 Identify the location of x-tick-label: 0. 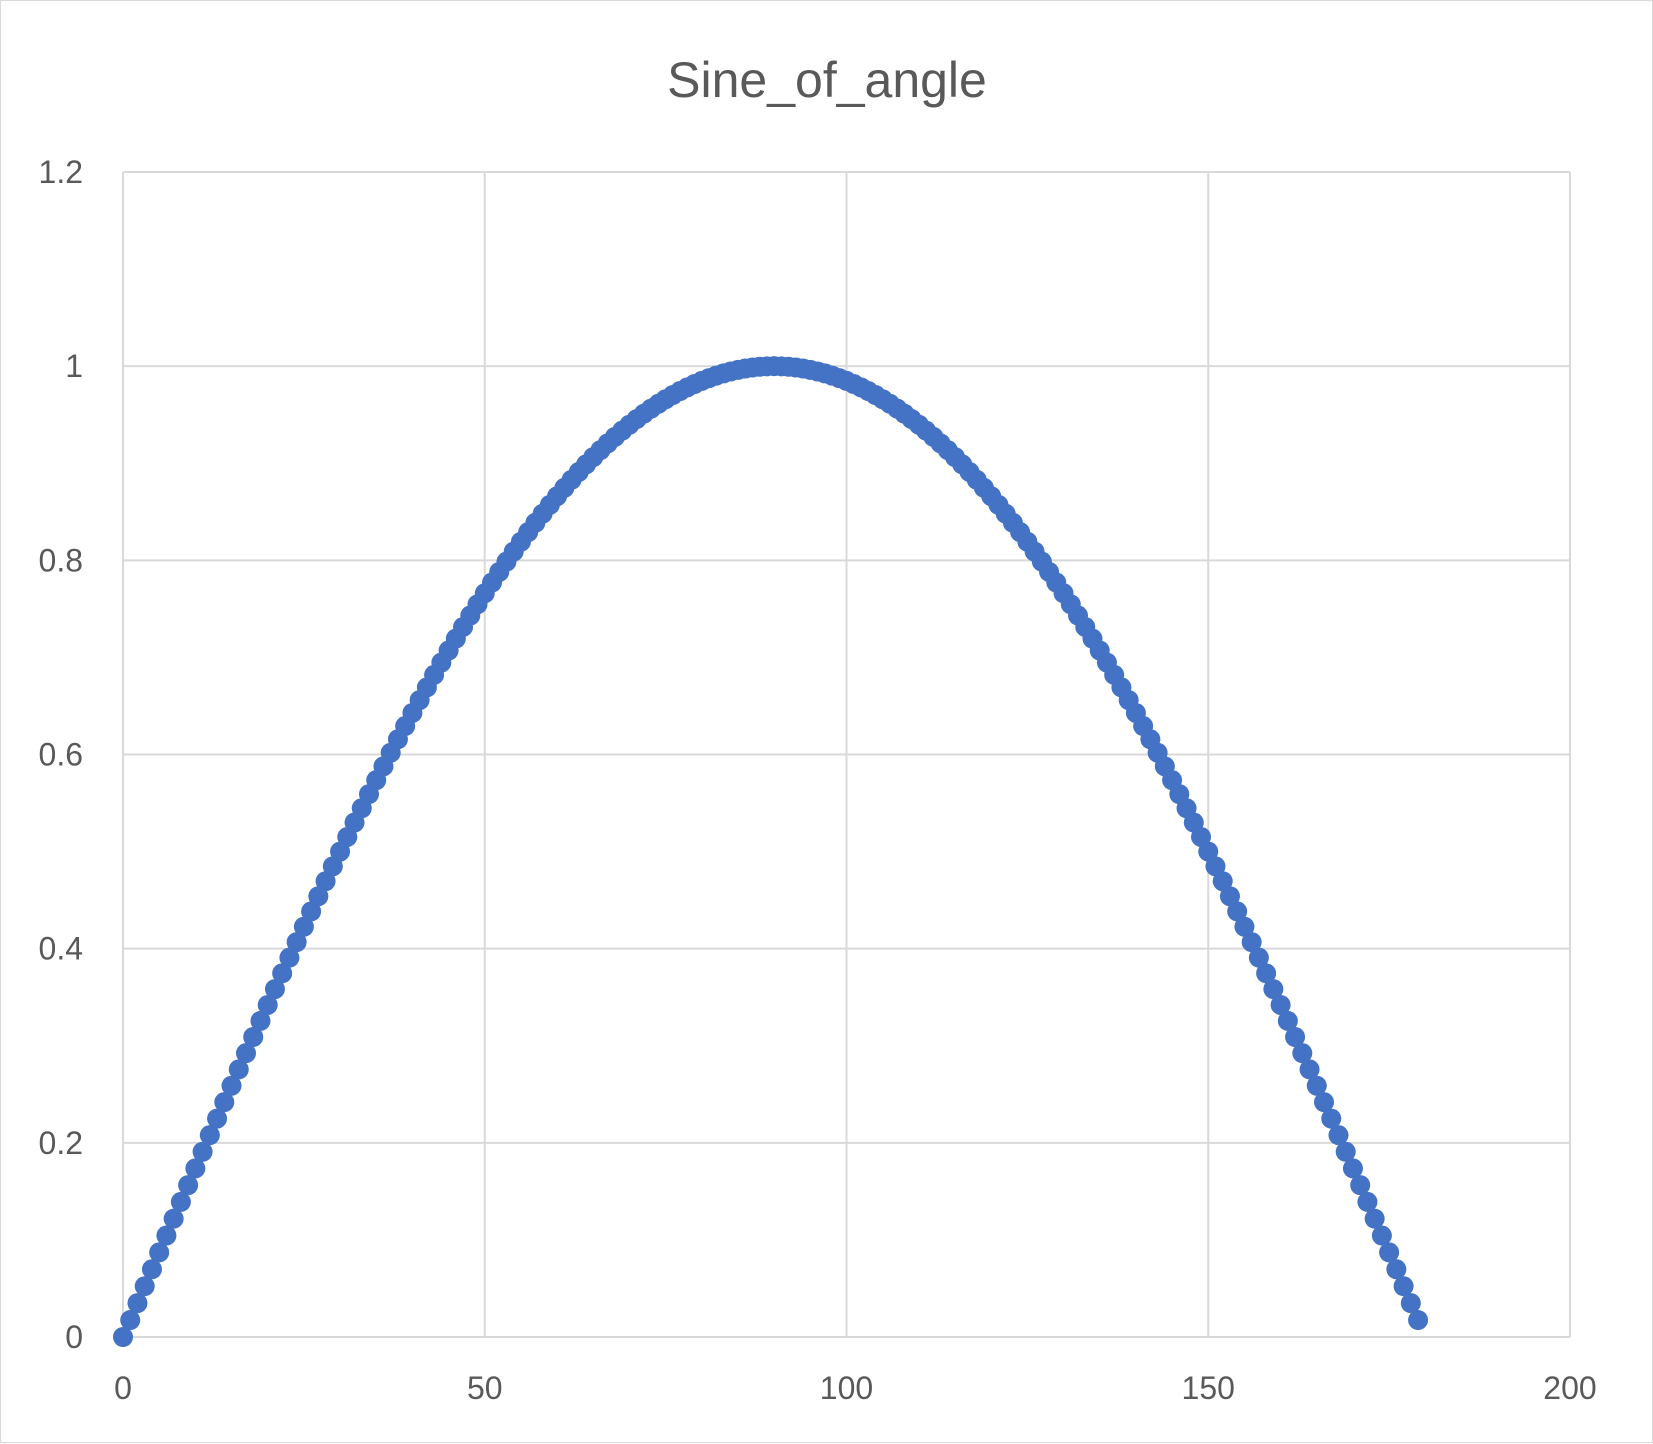
(123, 1388).